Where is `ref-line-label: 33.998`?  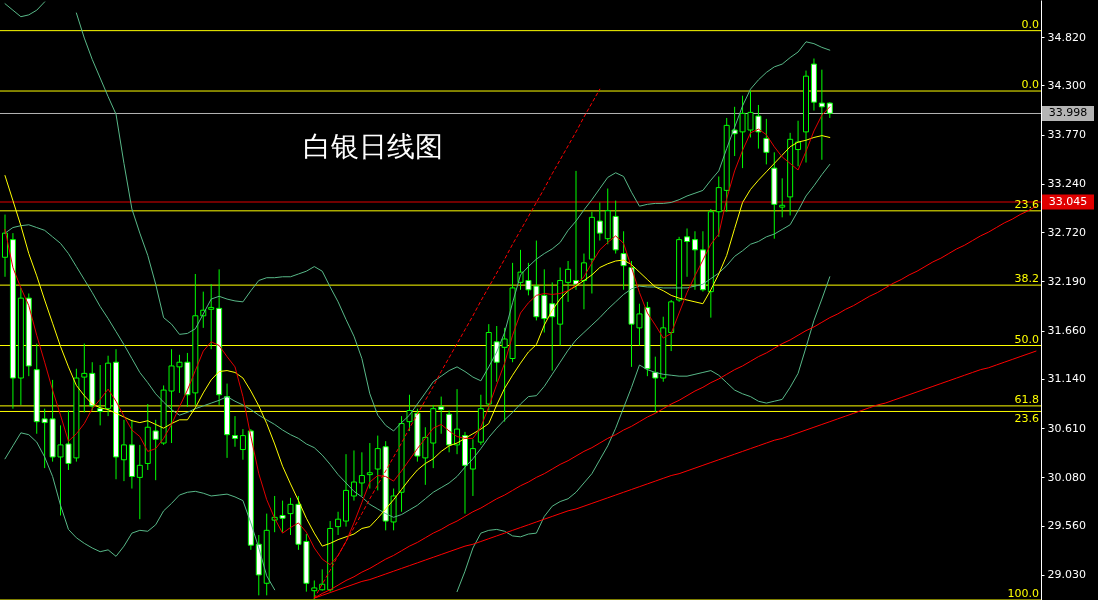 ref-line-label: 33.998 is located at coordinates (1068, 113).